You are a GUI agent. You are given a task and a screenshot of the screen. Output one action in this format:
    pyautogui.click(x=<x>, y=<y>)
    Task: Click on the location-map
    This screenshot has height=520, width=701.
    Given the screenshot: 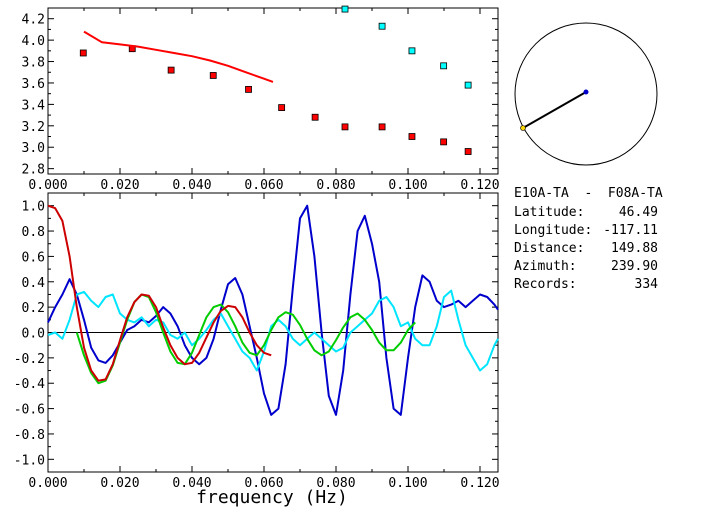 What is the action you would take?
    pyautogui.click(x=586, y=94)
    